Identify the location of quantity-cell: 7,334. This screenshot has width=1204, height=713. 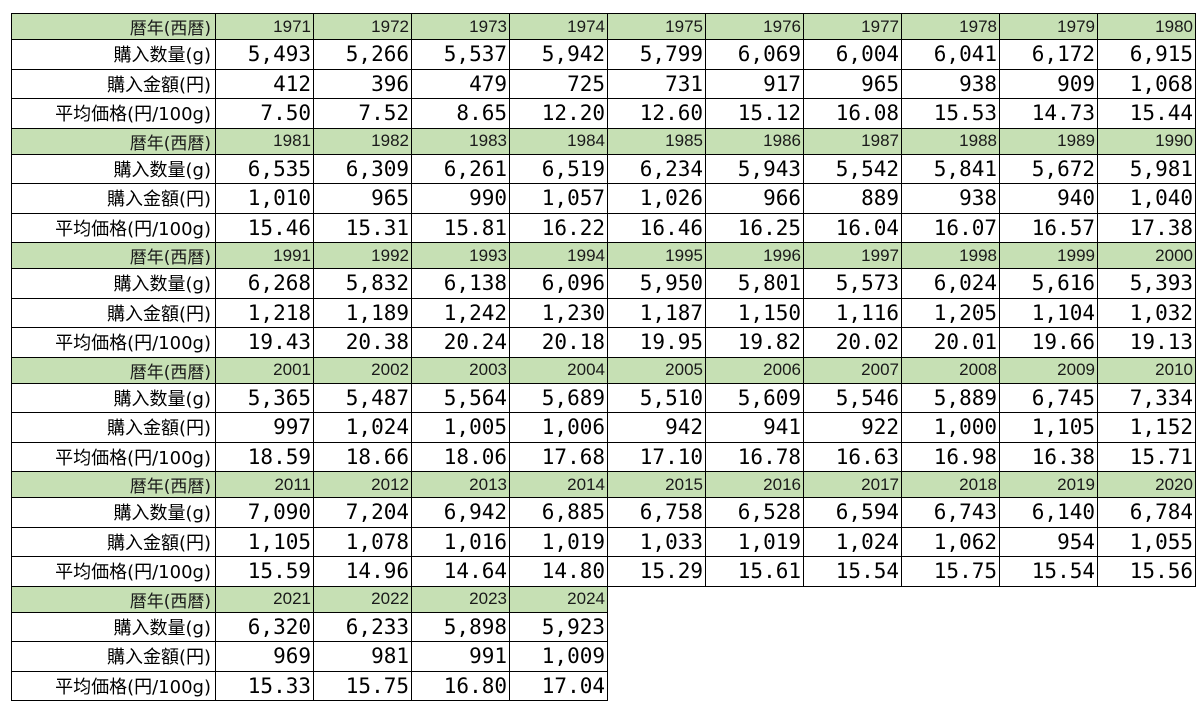
(1146, 397).